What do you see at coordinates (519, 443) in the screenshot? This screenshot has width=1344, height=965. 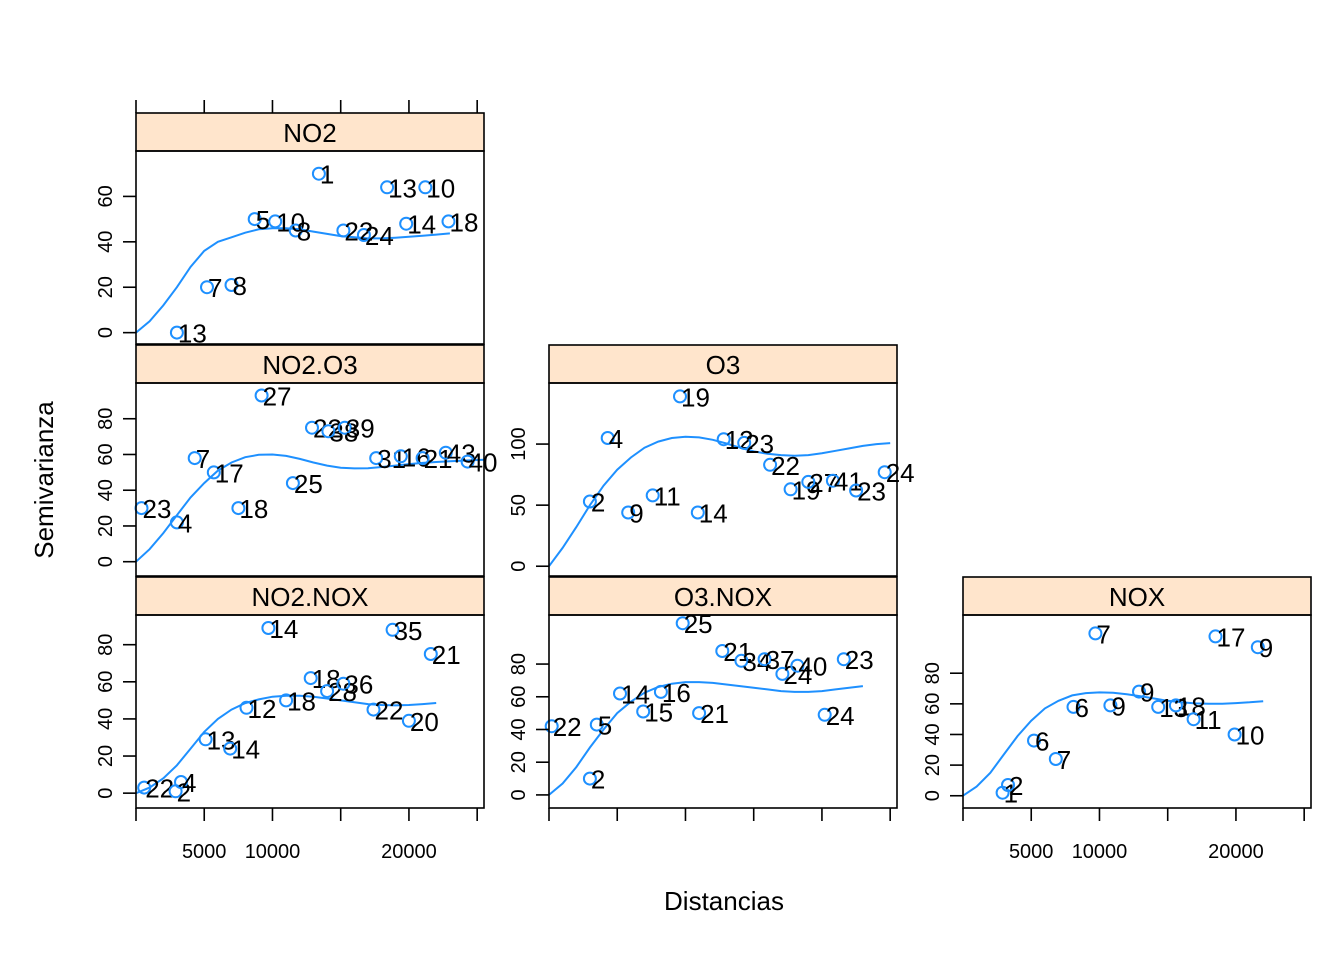 I see `y-tick-label: 100` at bounding box center [519, 443].